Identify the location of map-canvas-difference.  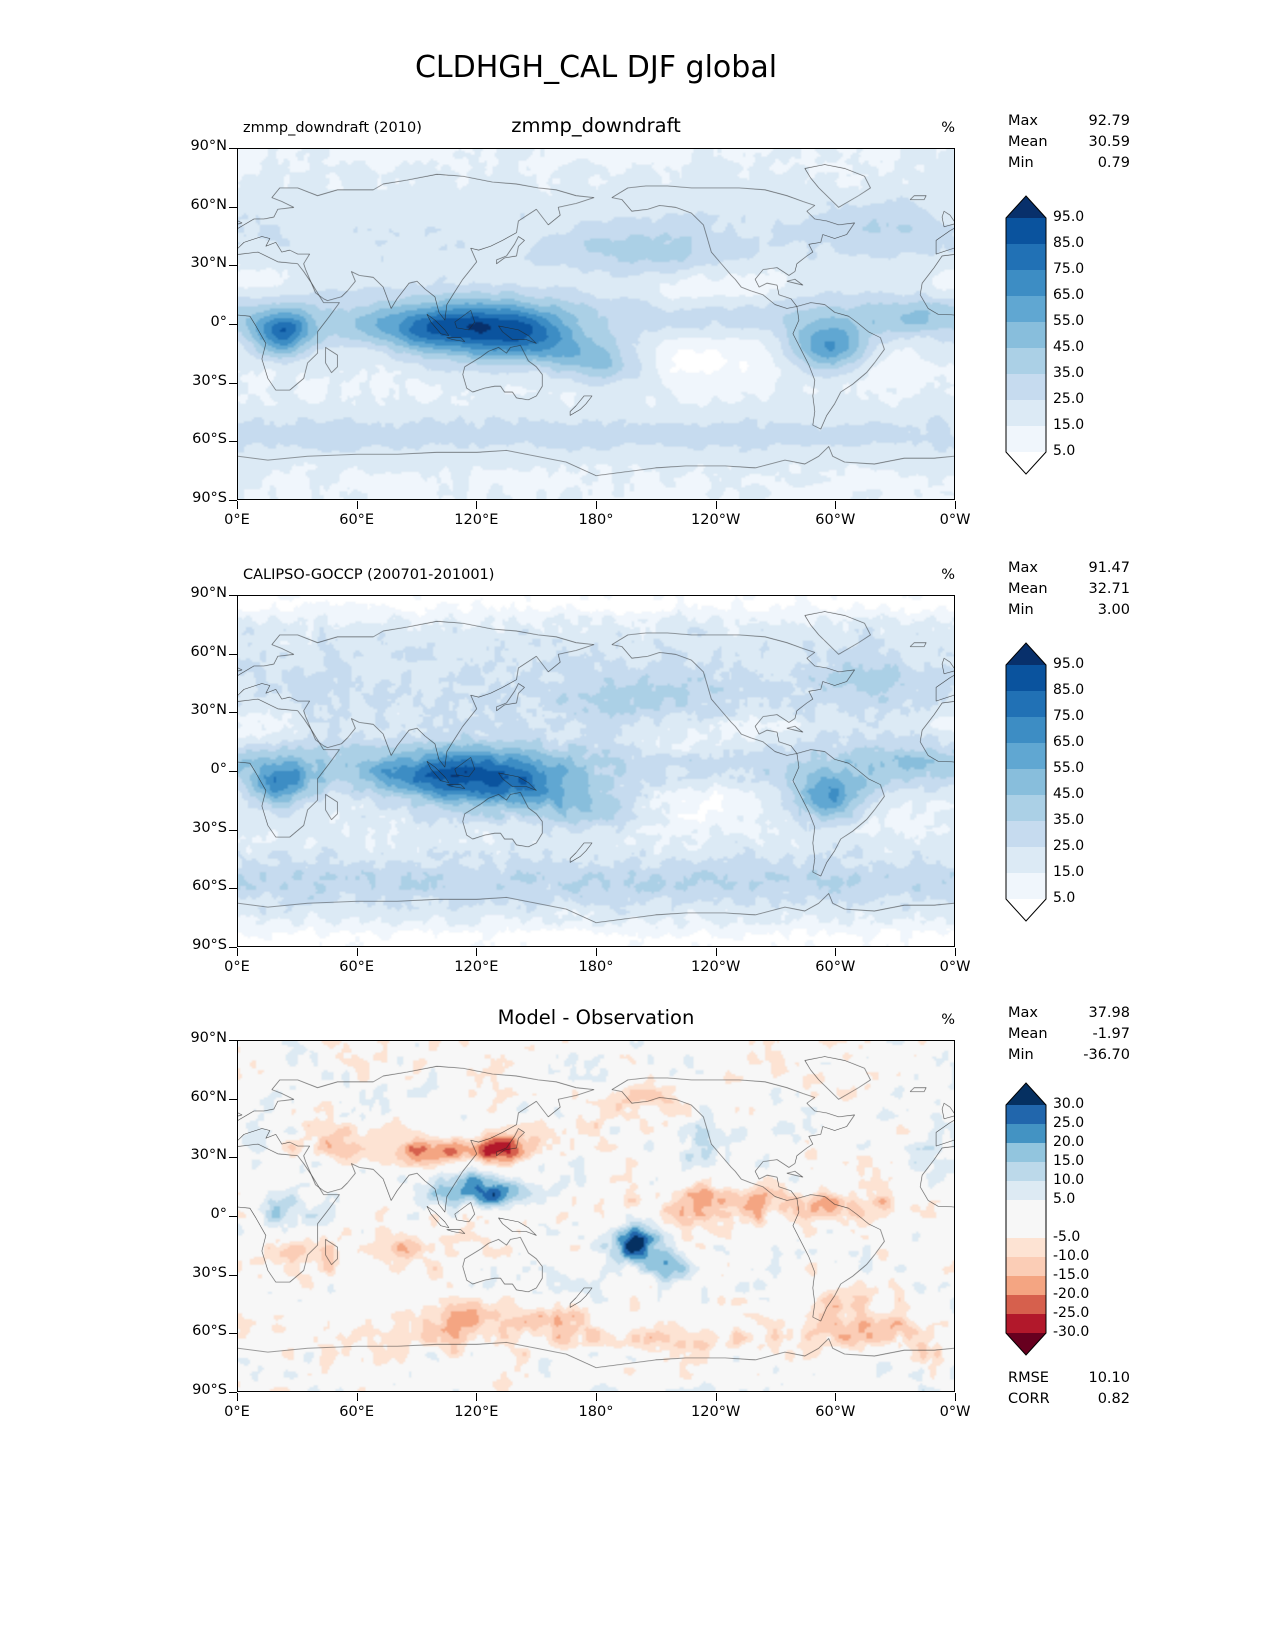
(596, 1216).